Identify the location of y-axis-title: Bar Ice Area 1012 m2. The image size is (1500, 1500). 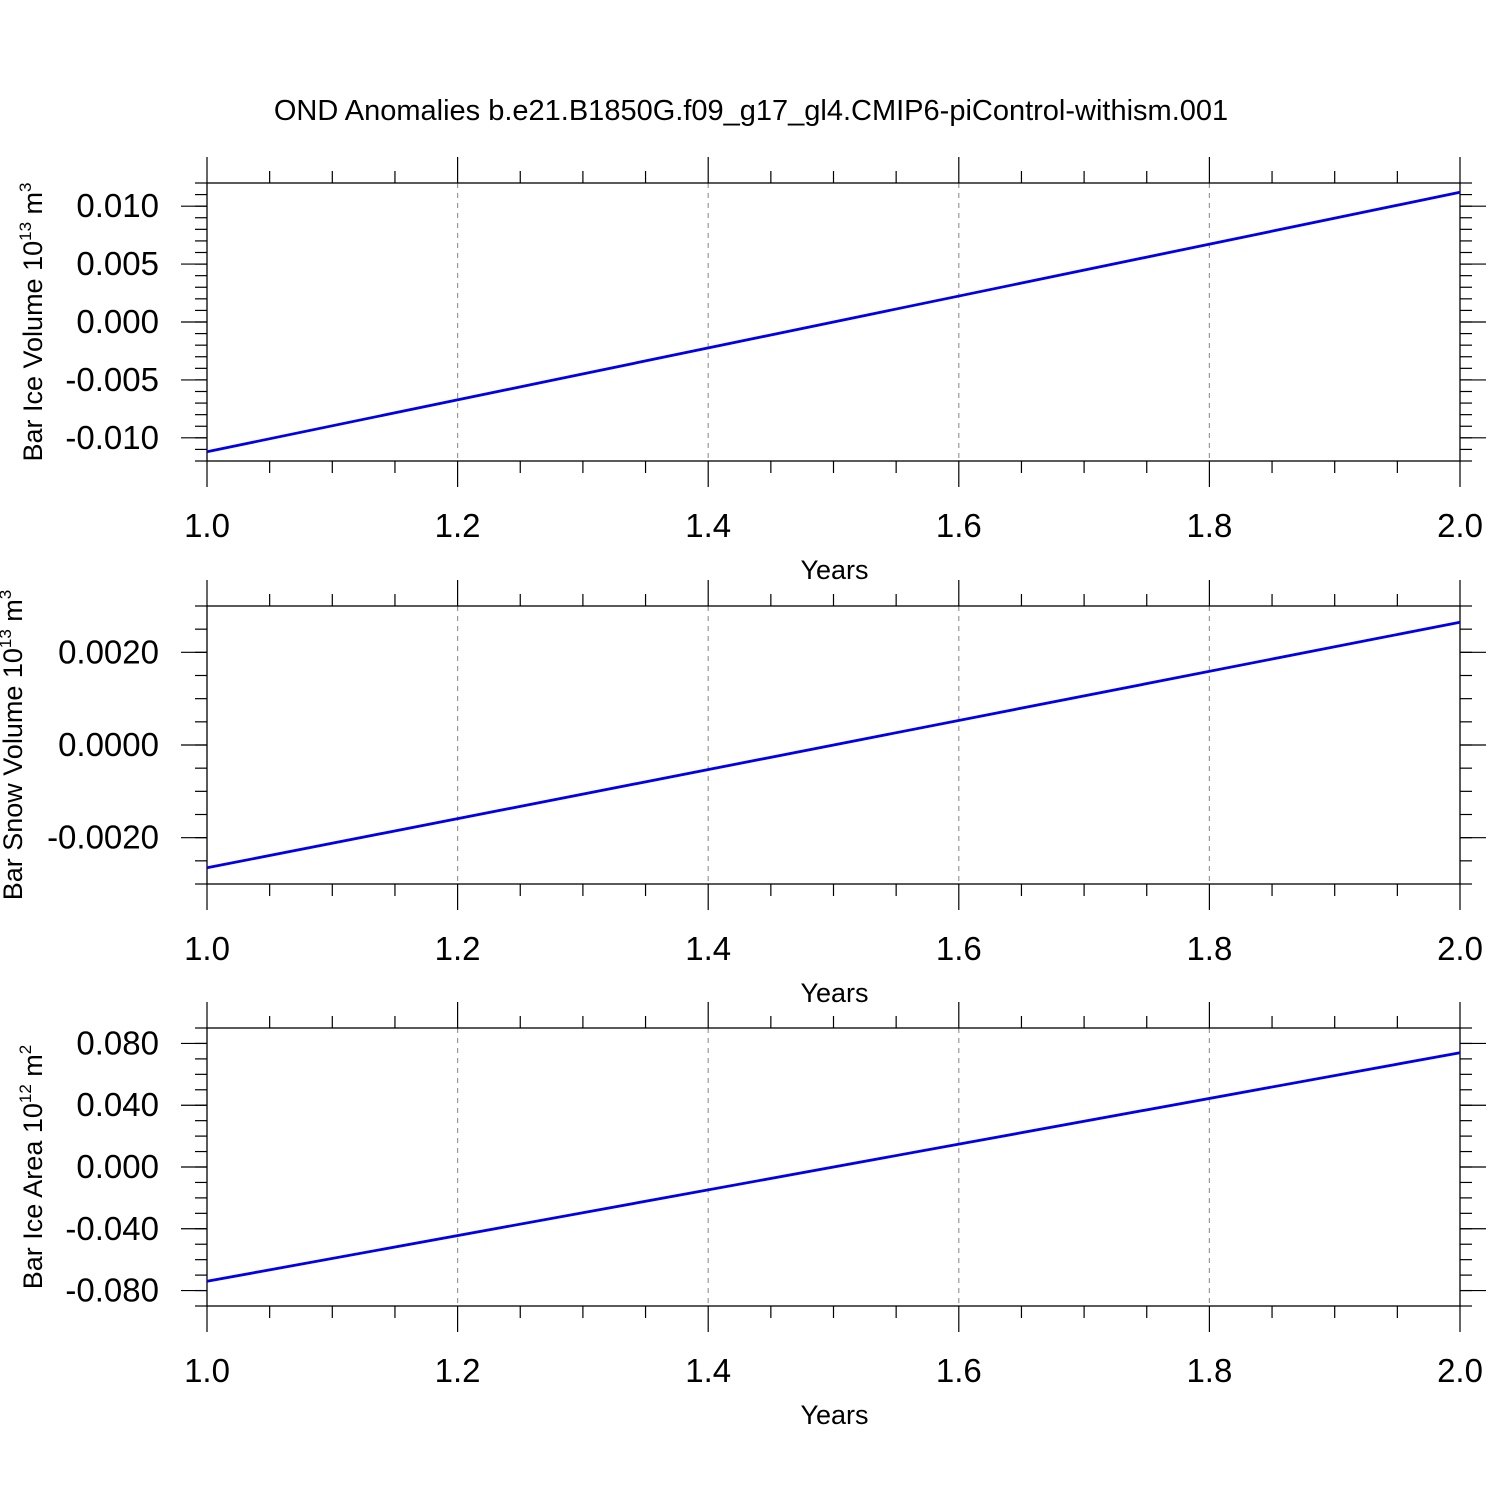
(32, 1167).